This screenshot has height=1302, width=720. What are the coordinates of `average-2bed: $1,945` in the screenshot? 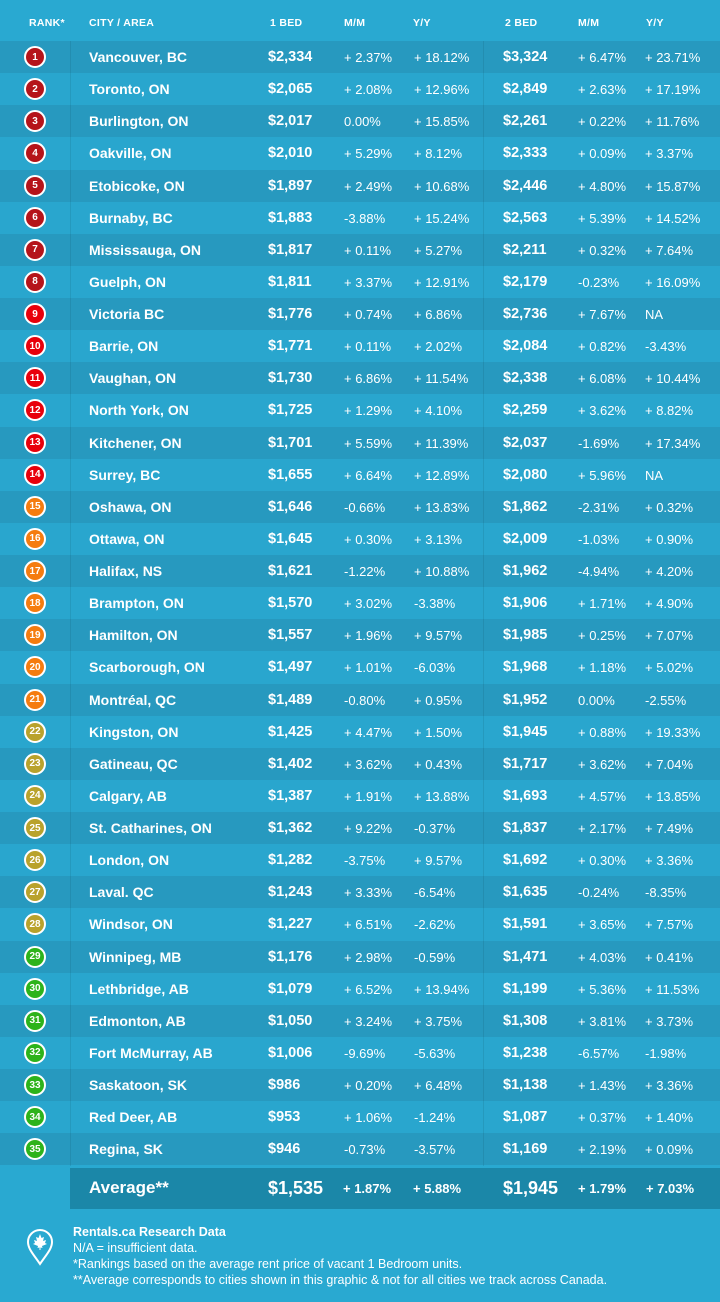 It's located at (531, 1188).